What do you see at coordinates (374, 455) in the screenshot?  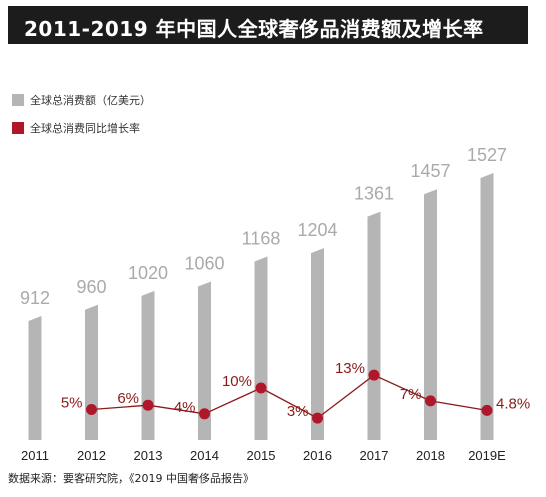 I see `x-tick-2017: 2017` at bounding box center [374, 455].